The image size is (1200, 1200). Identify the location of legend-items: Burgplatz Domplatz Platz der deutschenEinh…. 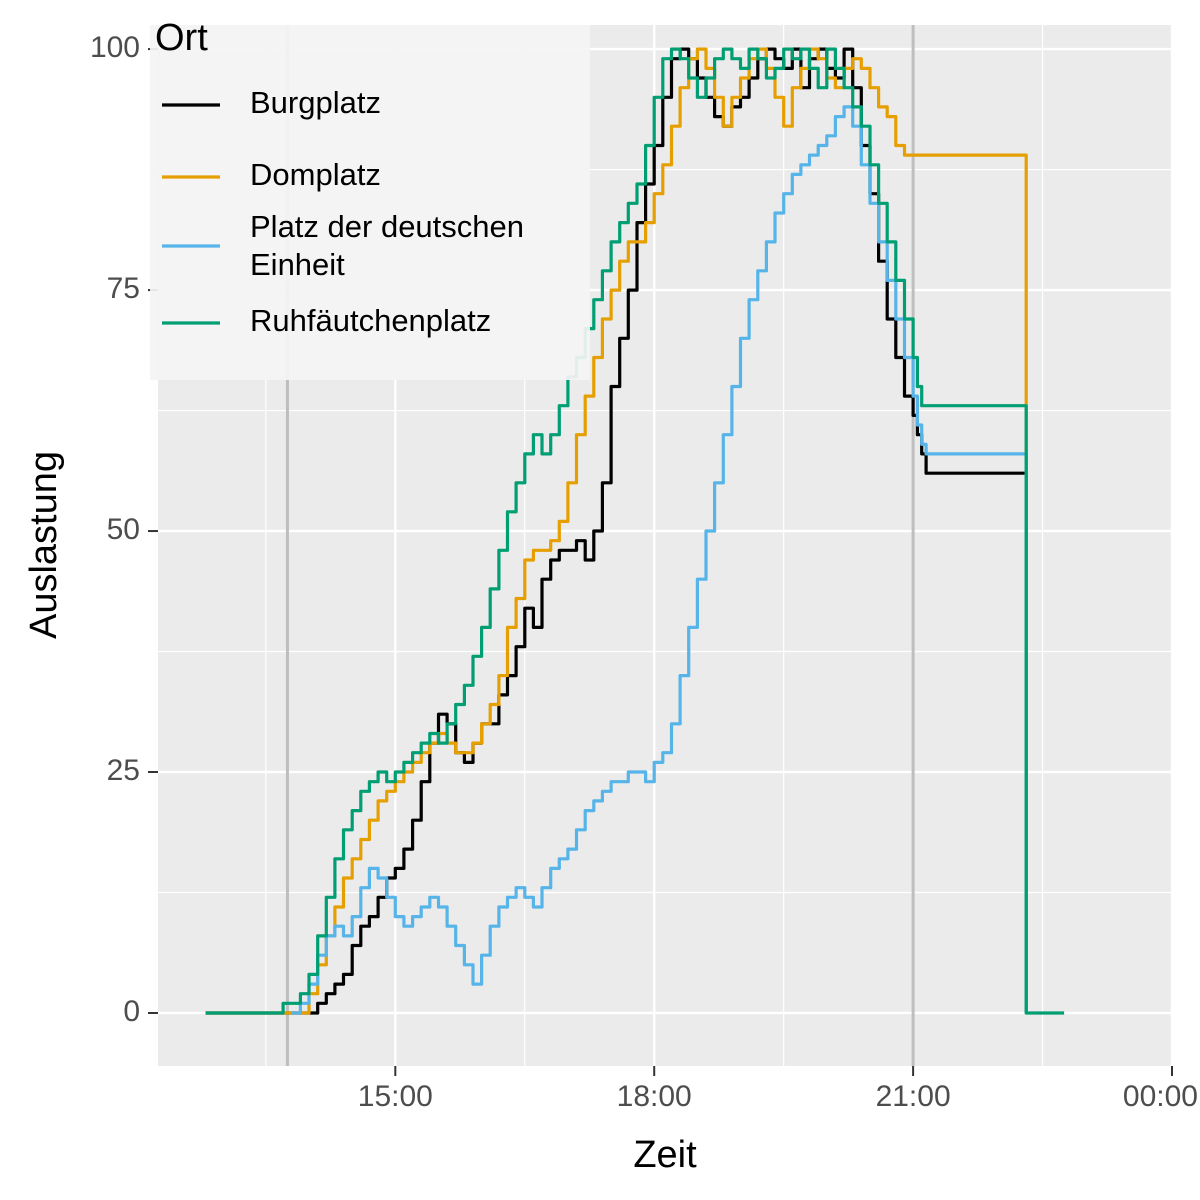
(343, 211).